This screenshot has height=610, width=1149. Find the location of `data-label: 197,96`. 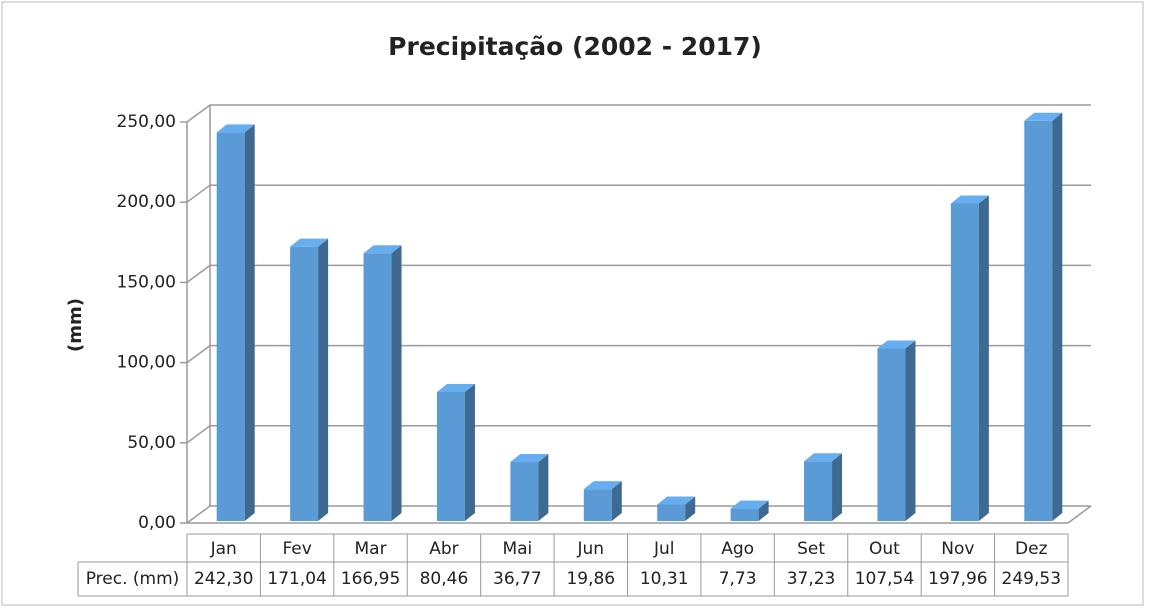

data-label: 197,96 is located at coordinates (957, 579).